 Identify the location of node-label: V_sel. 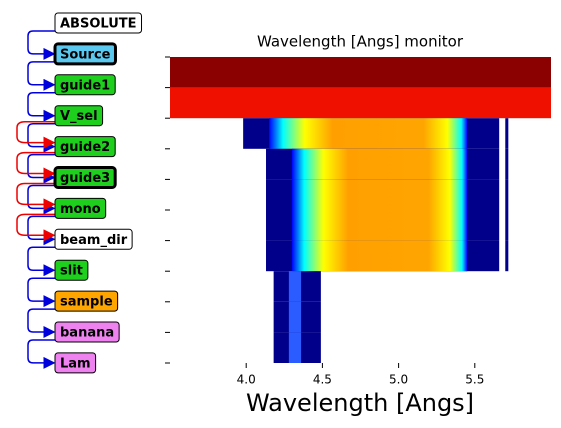
(79, 116).